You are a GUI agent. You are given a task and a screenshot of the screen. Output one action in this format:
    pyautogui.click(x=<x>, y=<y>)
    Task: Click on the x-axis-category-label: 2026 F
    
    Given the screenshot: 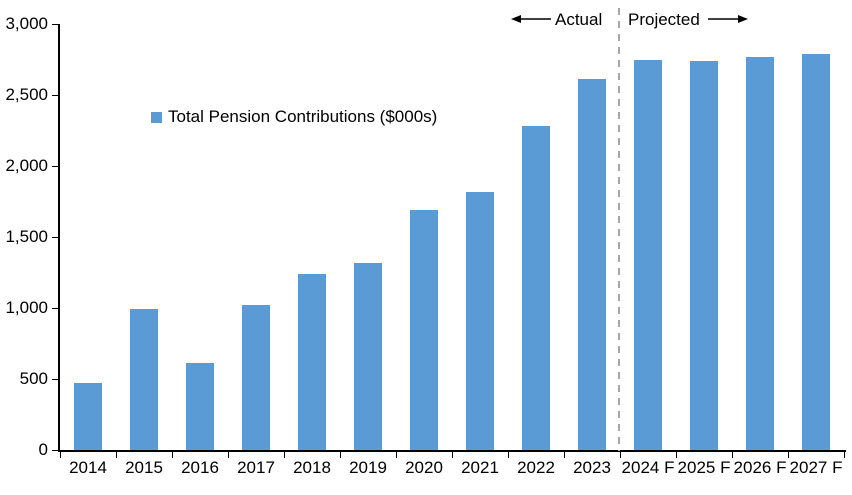 What is the action you would take?
    pyautogui.click(x=760, y=467)
    